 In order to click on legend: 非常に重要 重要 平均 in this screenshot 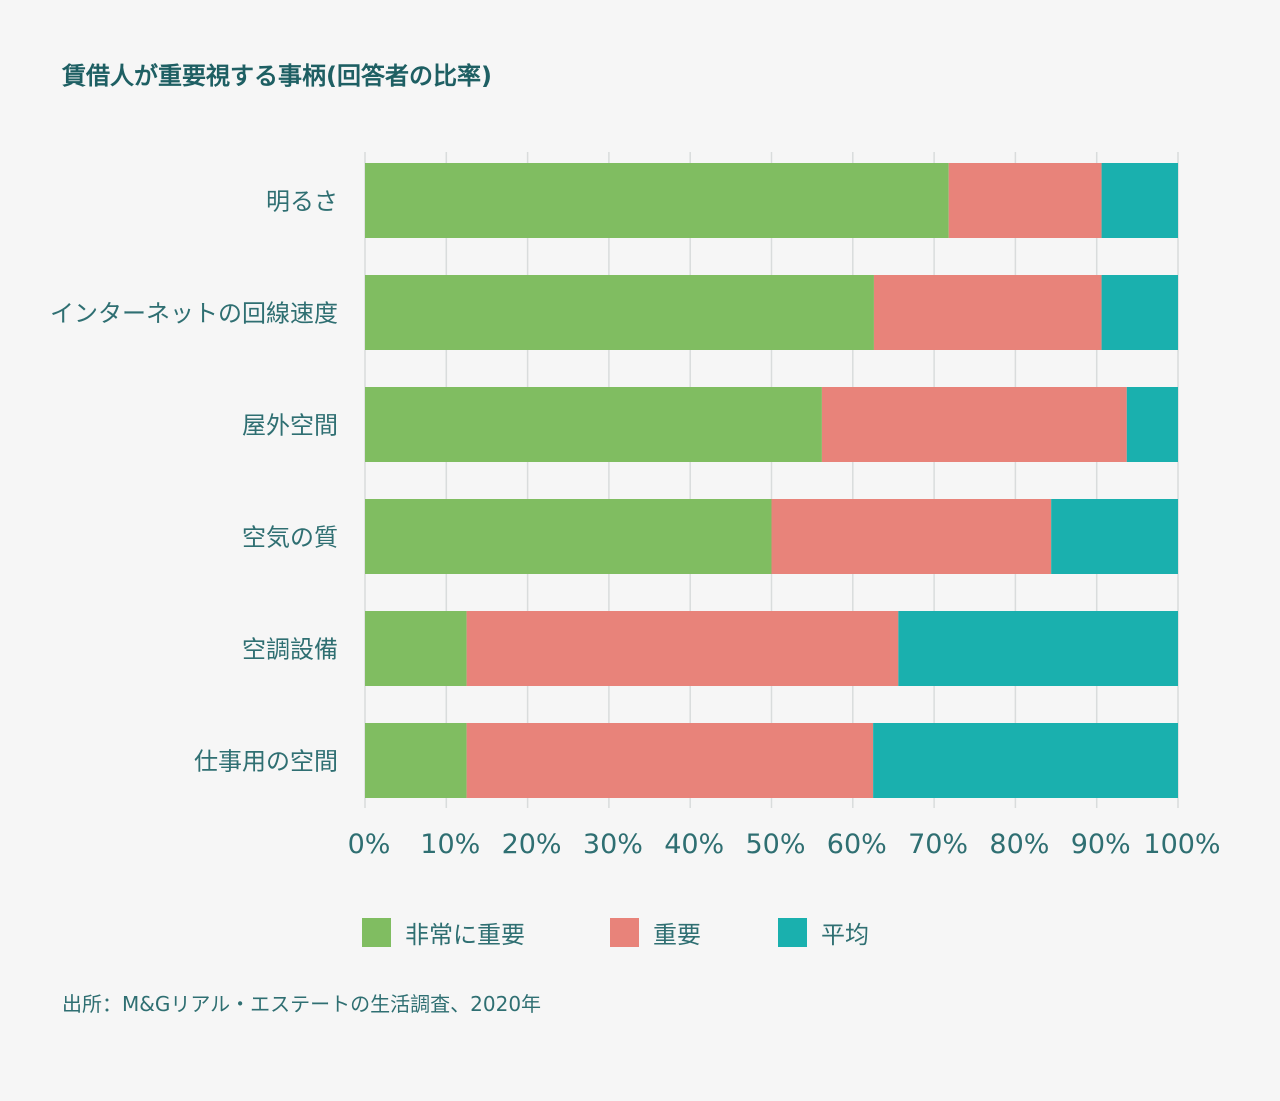, I will do `click(615, 933)`.